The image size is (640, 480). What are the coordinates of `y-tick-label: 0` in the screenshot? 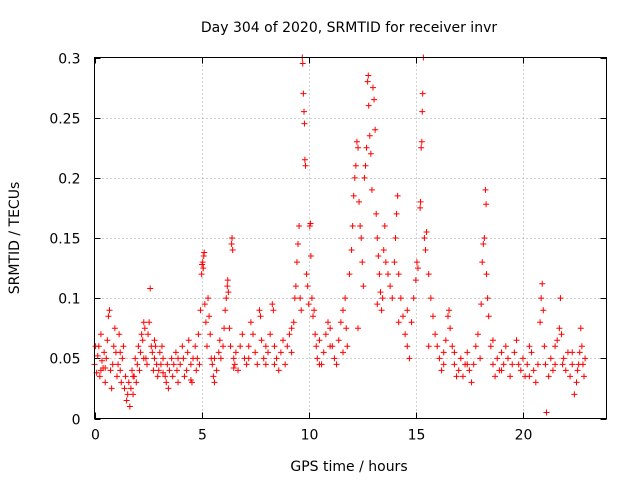 It's located at (76, 421).